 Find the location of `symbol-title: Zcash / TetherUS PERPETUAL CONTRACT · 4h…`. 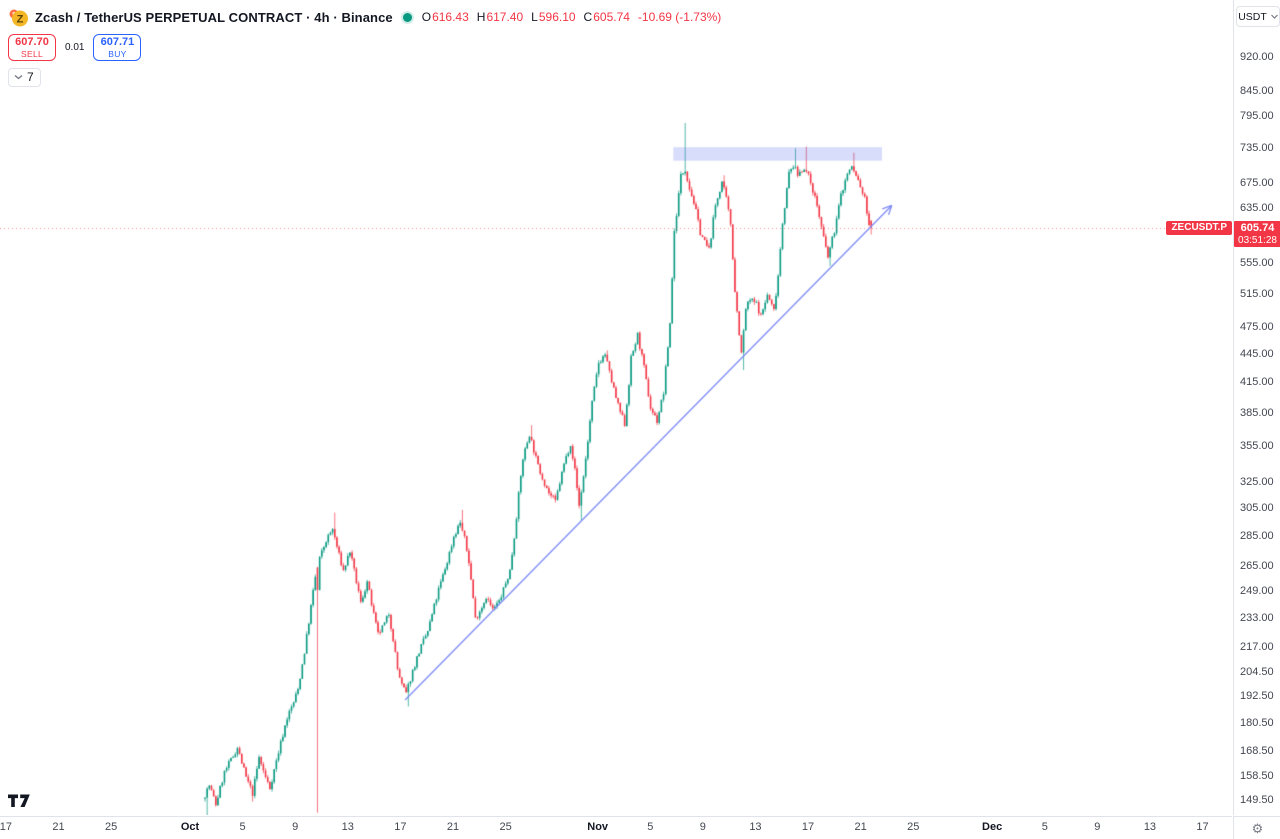

symbol-title: Zcash / TetherUS PERPETUAL CONTRACT · 4h… is located at coordinates (214, 17).